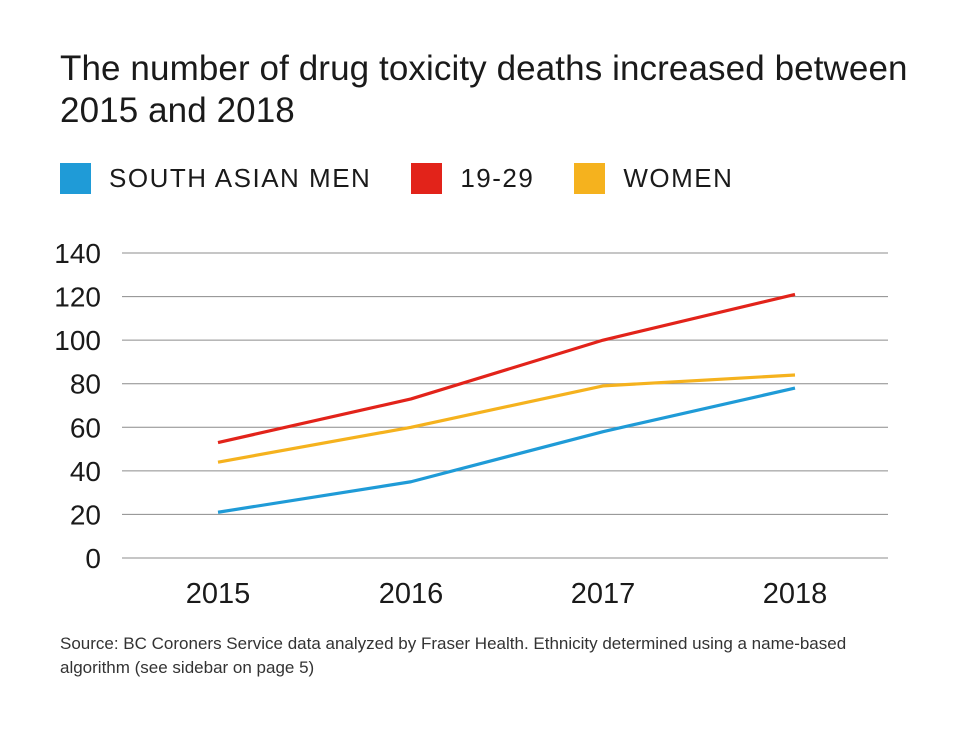  What do you see at coordinates (497, 177) in the screenshot?
I see `legend-label-19-29: 19-29` at bounding box center [497, 177].